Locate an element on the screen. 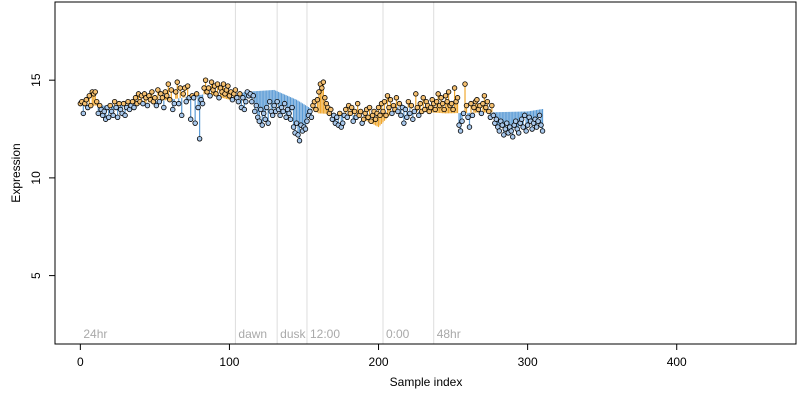 The height and width of the screenshot is (400, 800). x-tick-label: 100 is located at coordinates (229, 362).